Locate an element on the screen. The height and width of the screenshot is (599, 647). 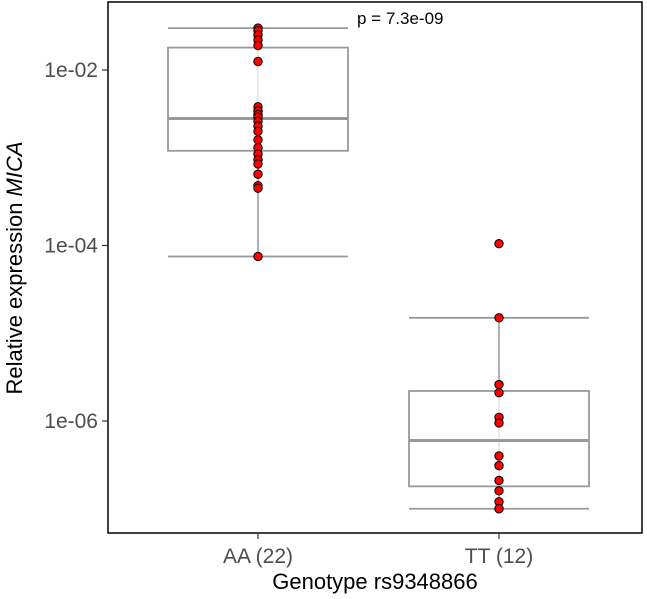
y-tick-label: 1e-02 is located at coordinates (71, 70).